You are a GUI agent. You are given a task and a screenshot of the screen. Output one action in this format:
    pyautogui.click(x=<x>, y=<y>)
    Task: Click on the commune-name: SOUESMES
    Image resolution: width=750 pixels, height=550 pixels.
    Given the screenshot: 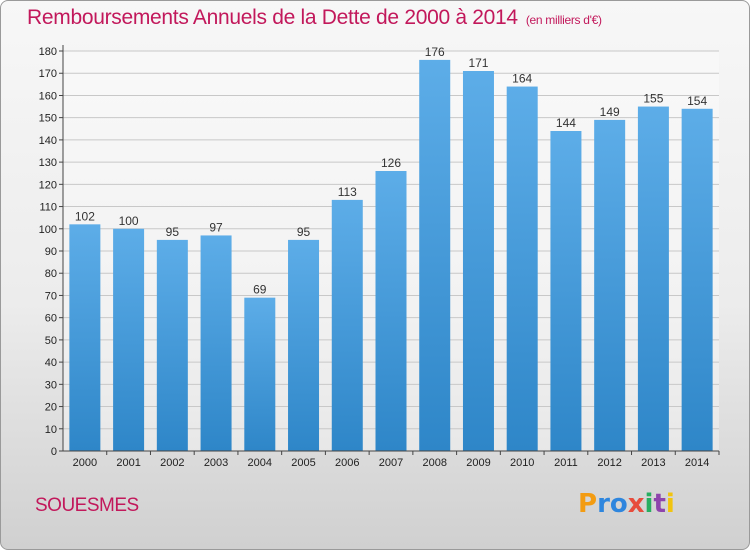 What is the action you would take?
    pyautogui.click(x=87, y=505)
    